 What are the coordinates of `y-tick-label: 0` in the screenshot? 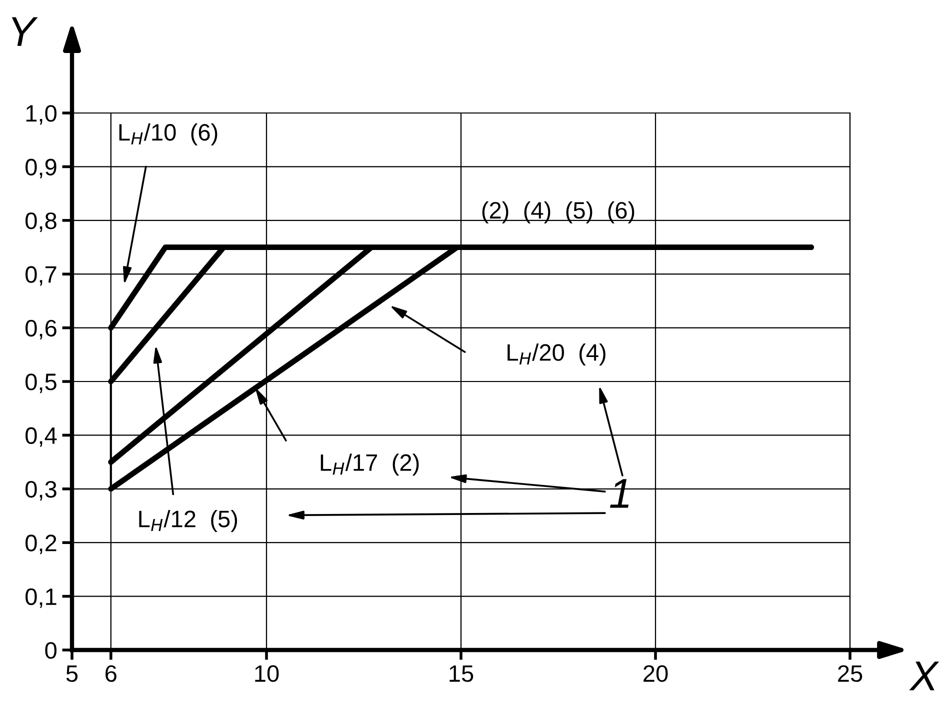 It's located at (50, 650).